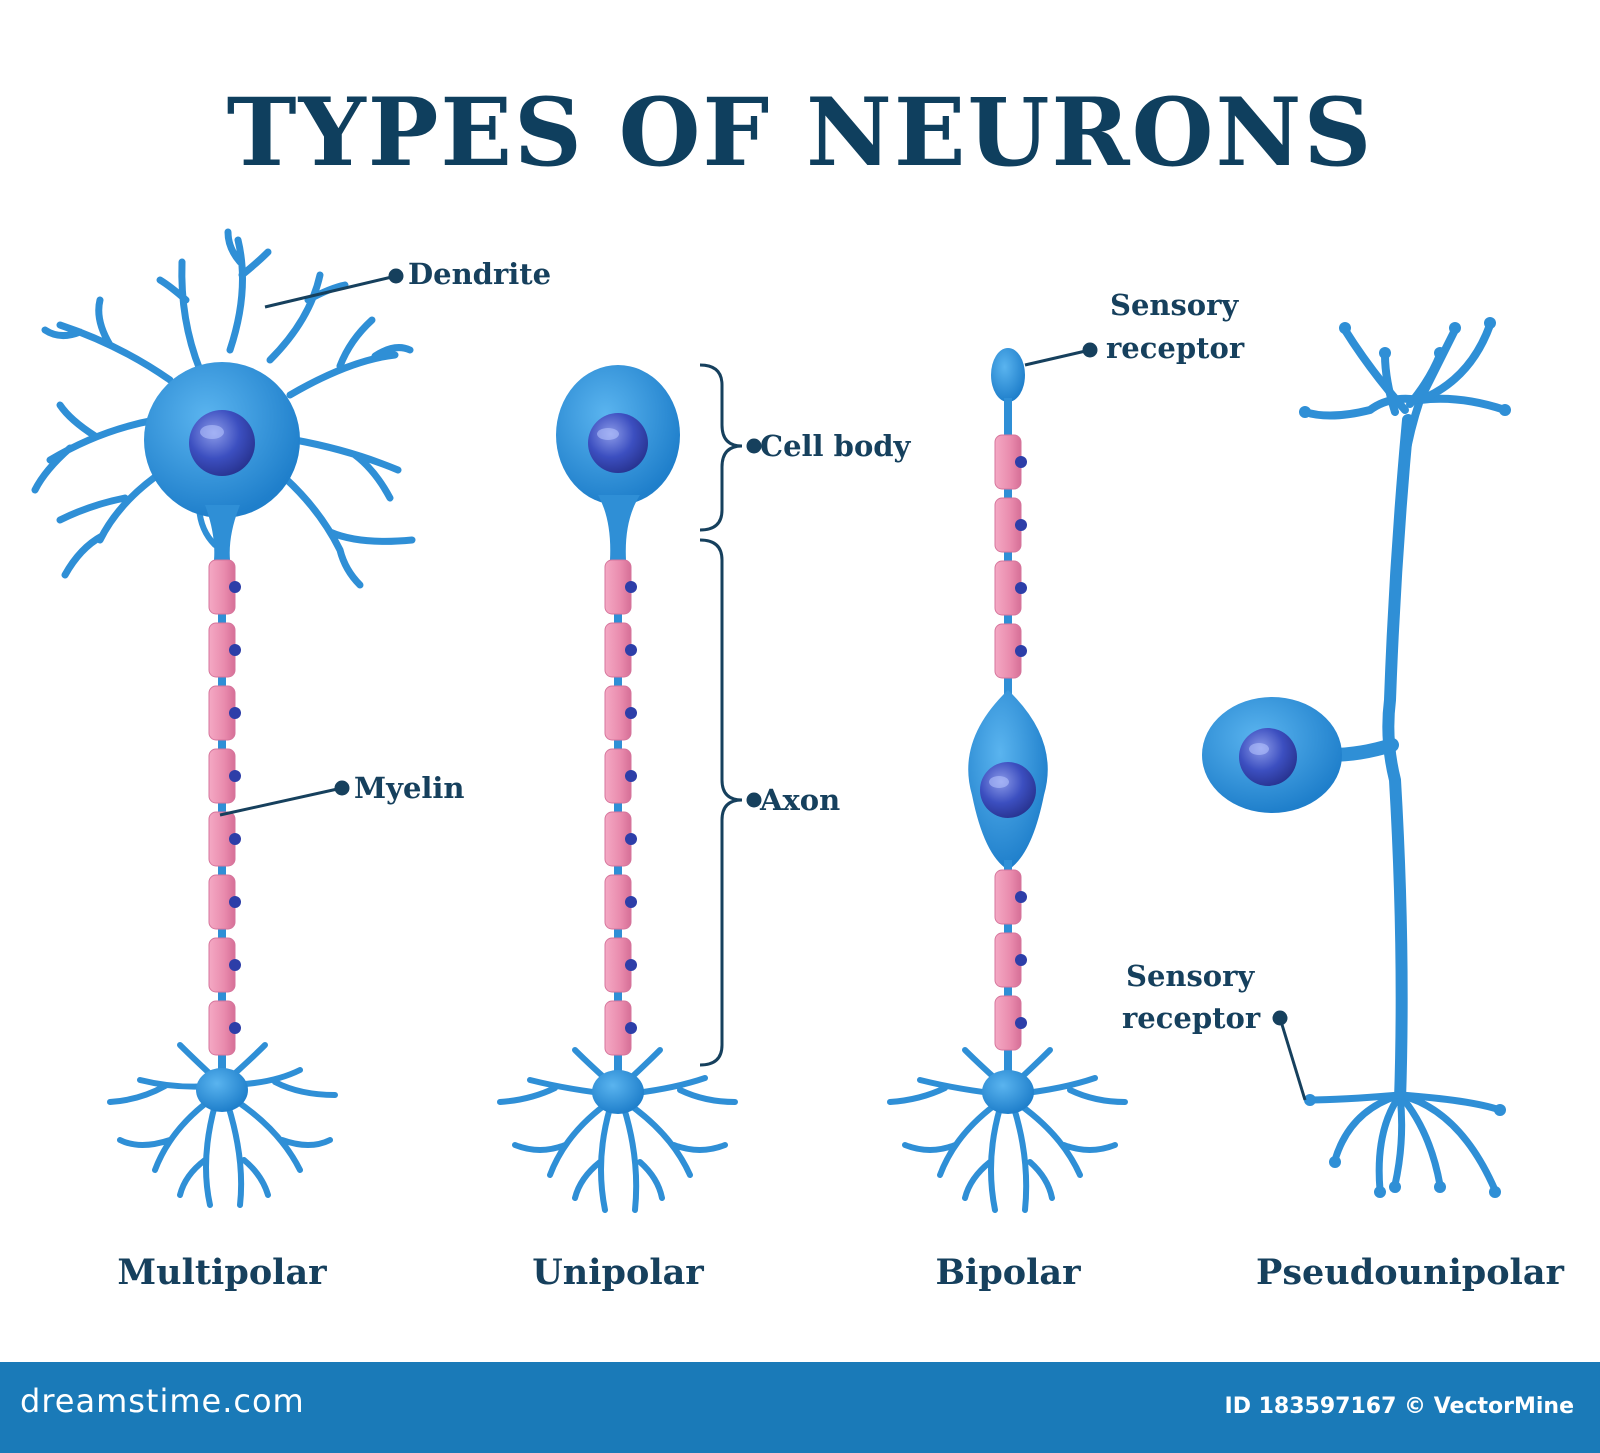  What do you see at coordinates (835, 446) in the screenshot?
I see `cell-body-label: Cell body` at bounding box center [835, 446].